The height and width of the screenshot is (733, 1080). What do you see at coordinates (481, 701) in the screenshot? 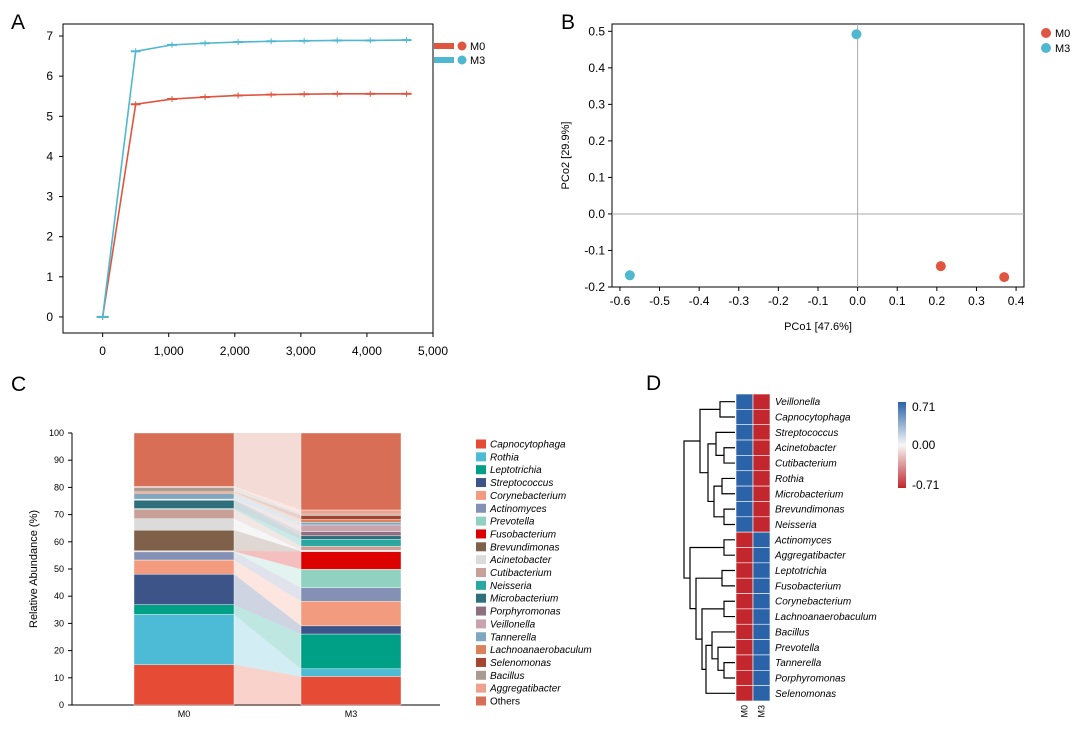
I see `legend-swatch-Others` at bounding box center [481, 701].